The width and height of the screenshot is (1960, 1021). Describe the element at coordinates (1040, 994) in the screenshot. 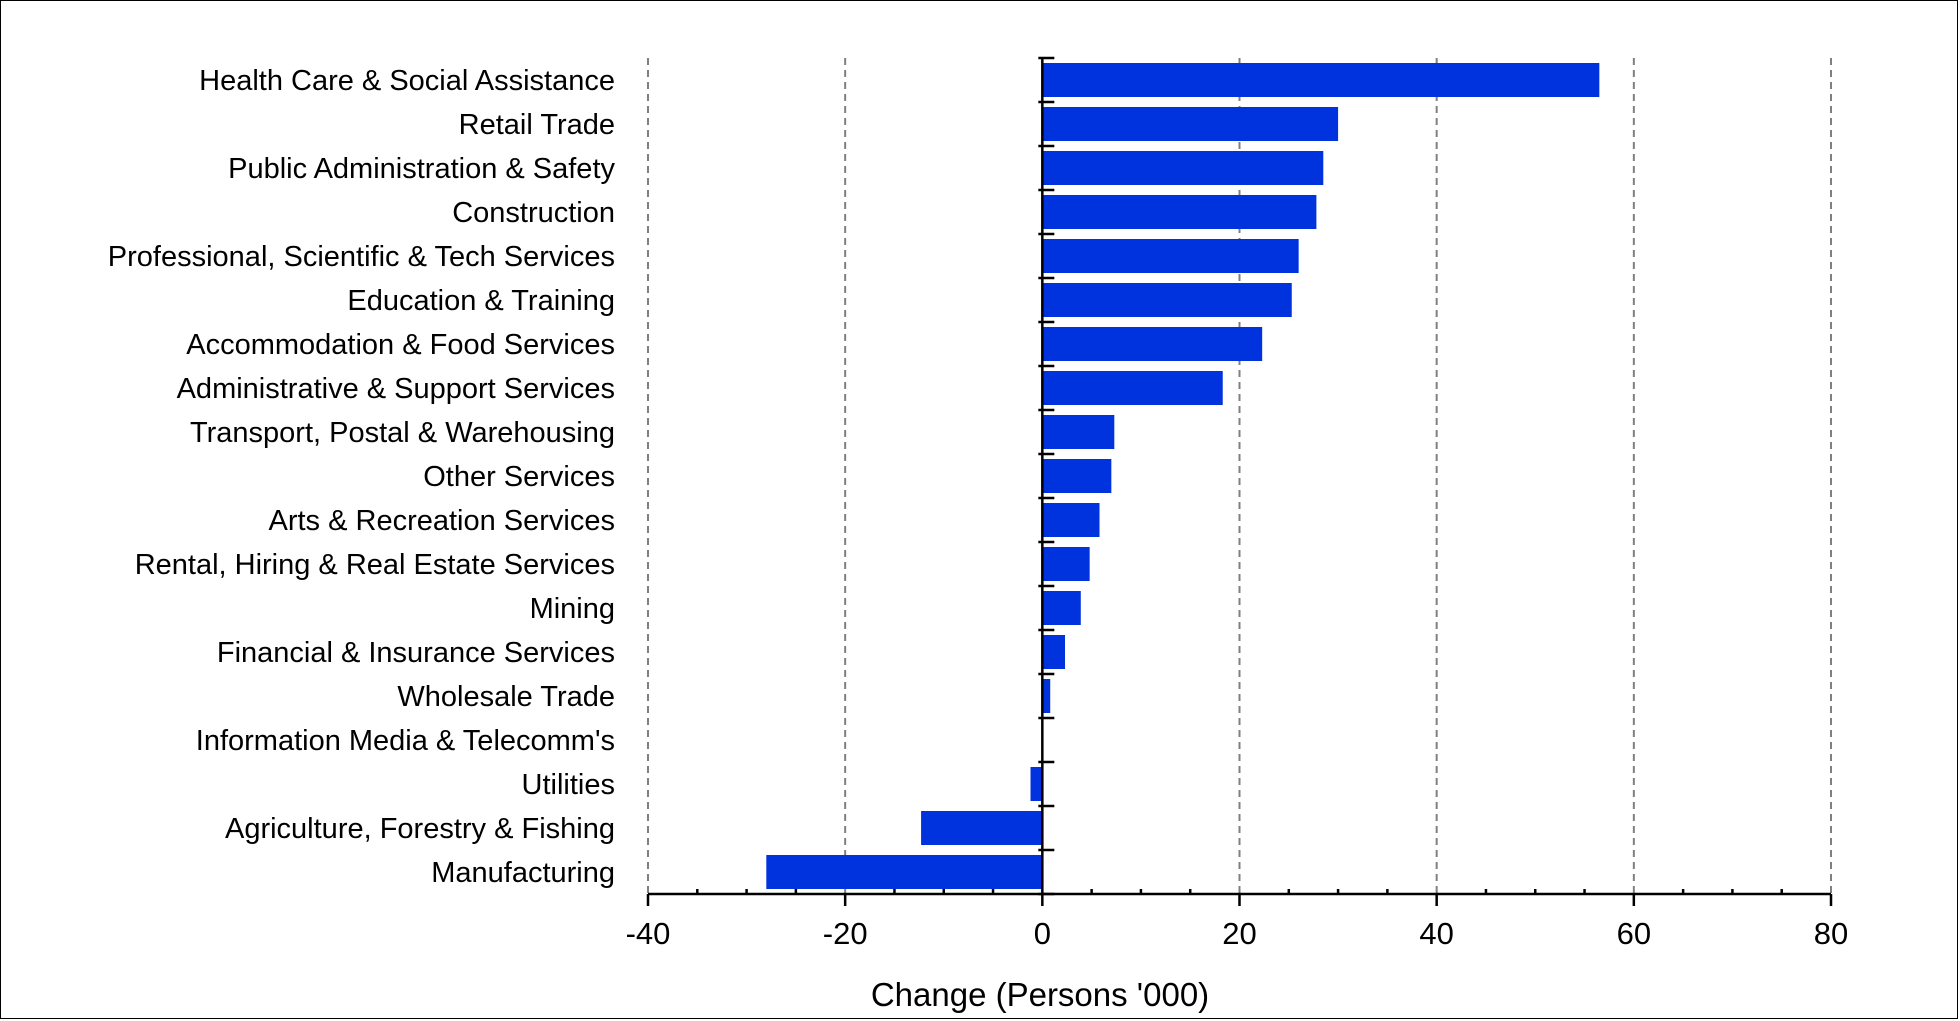

I see `x-axis-title: Change (Persons '000)` at that location.